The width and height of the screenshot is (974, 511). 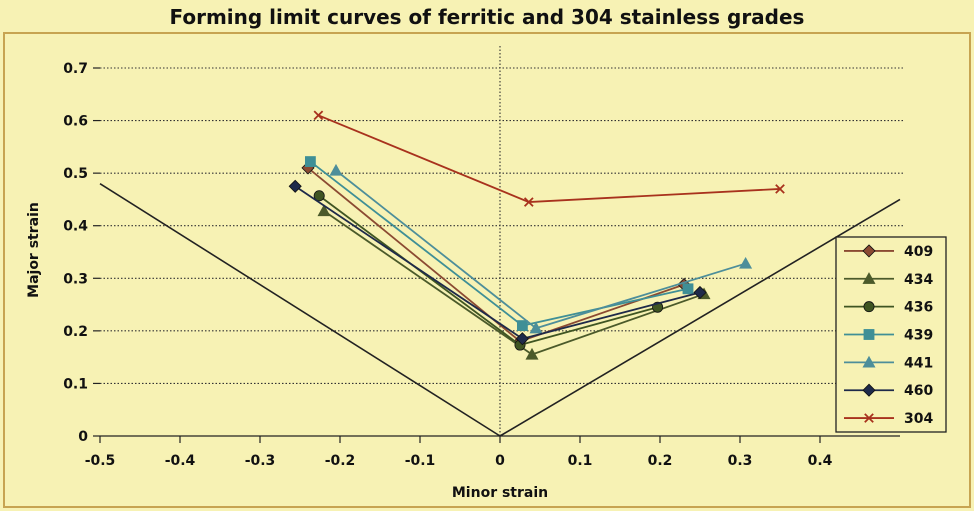 What do you see at coordinates (34, 250) in the screenshot?
I see `y-axis-title: Major strain` at bounding box center [34, 250].